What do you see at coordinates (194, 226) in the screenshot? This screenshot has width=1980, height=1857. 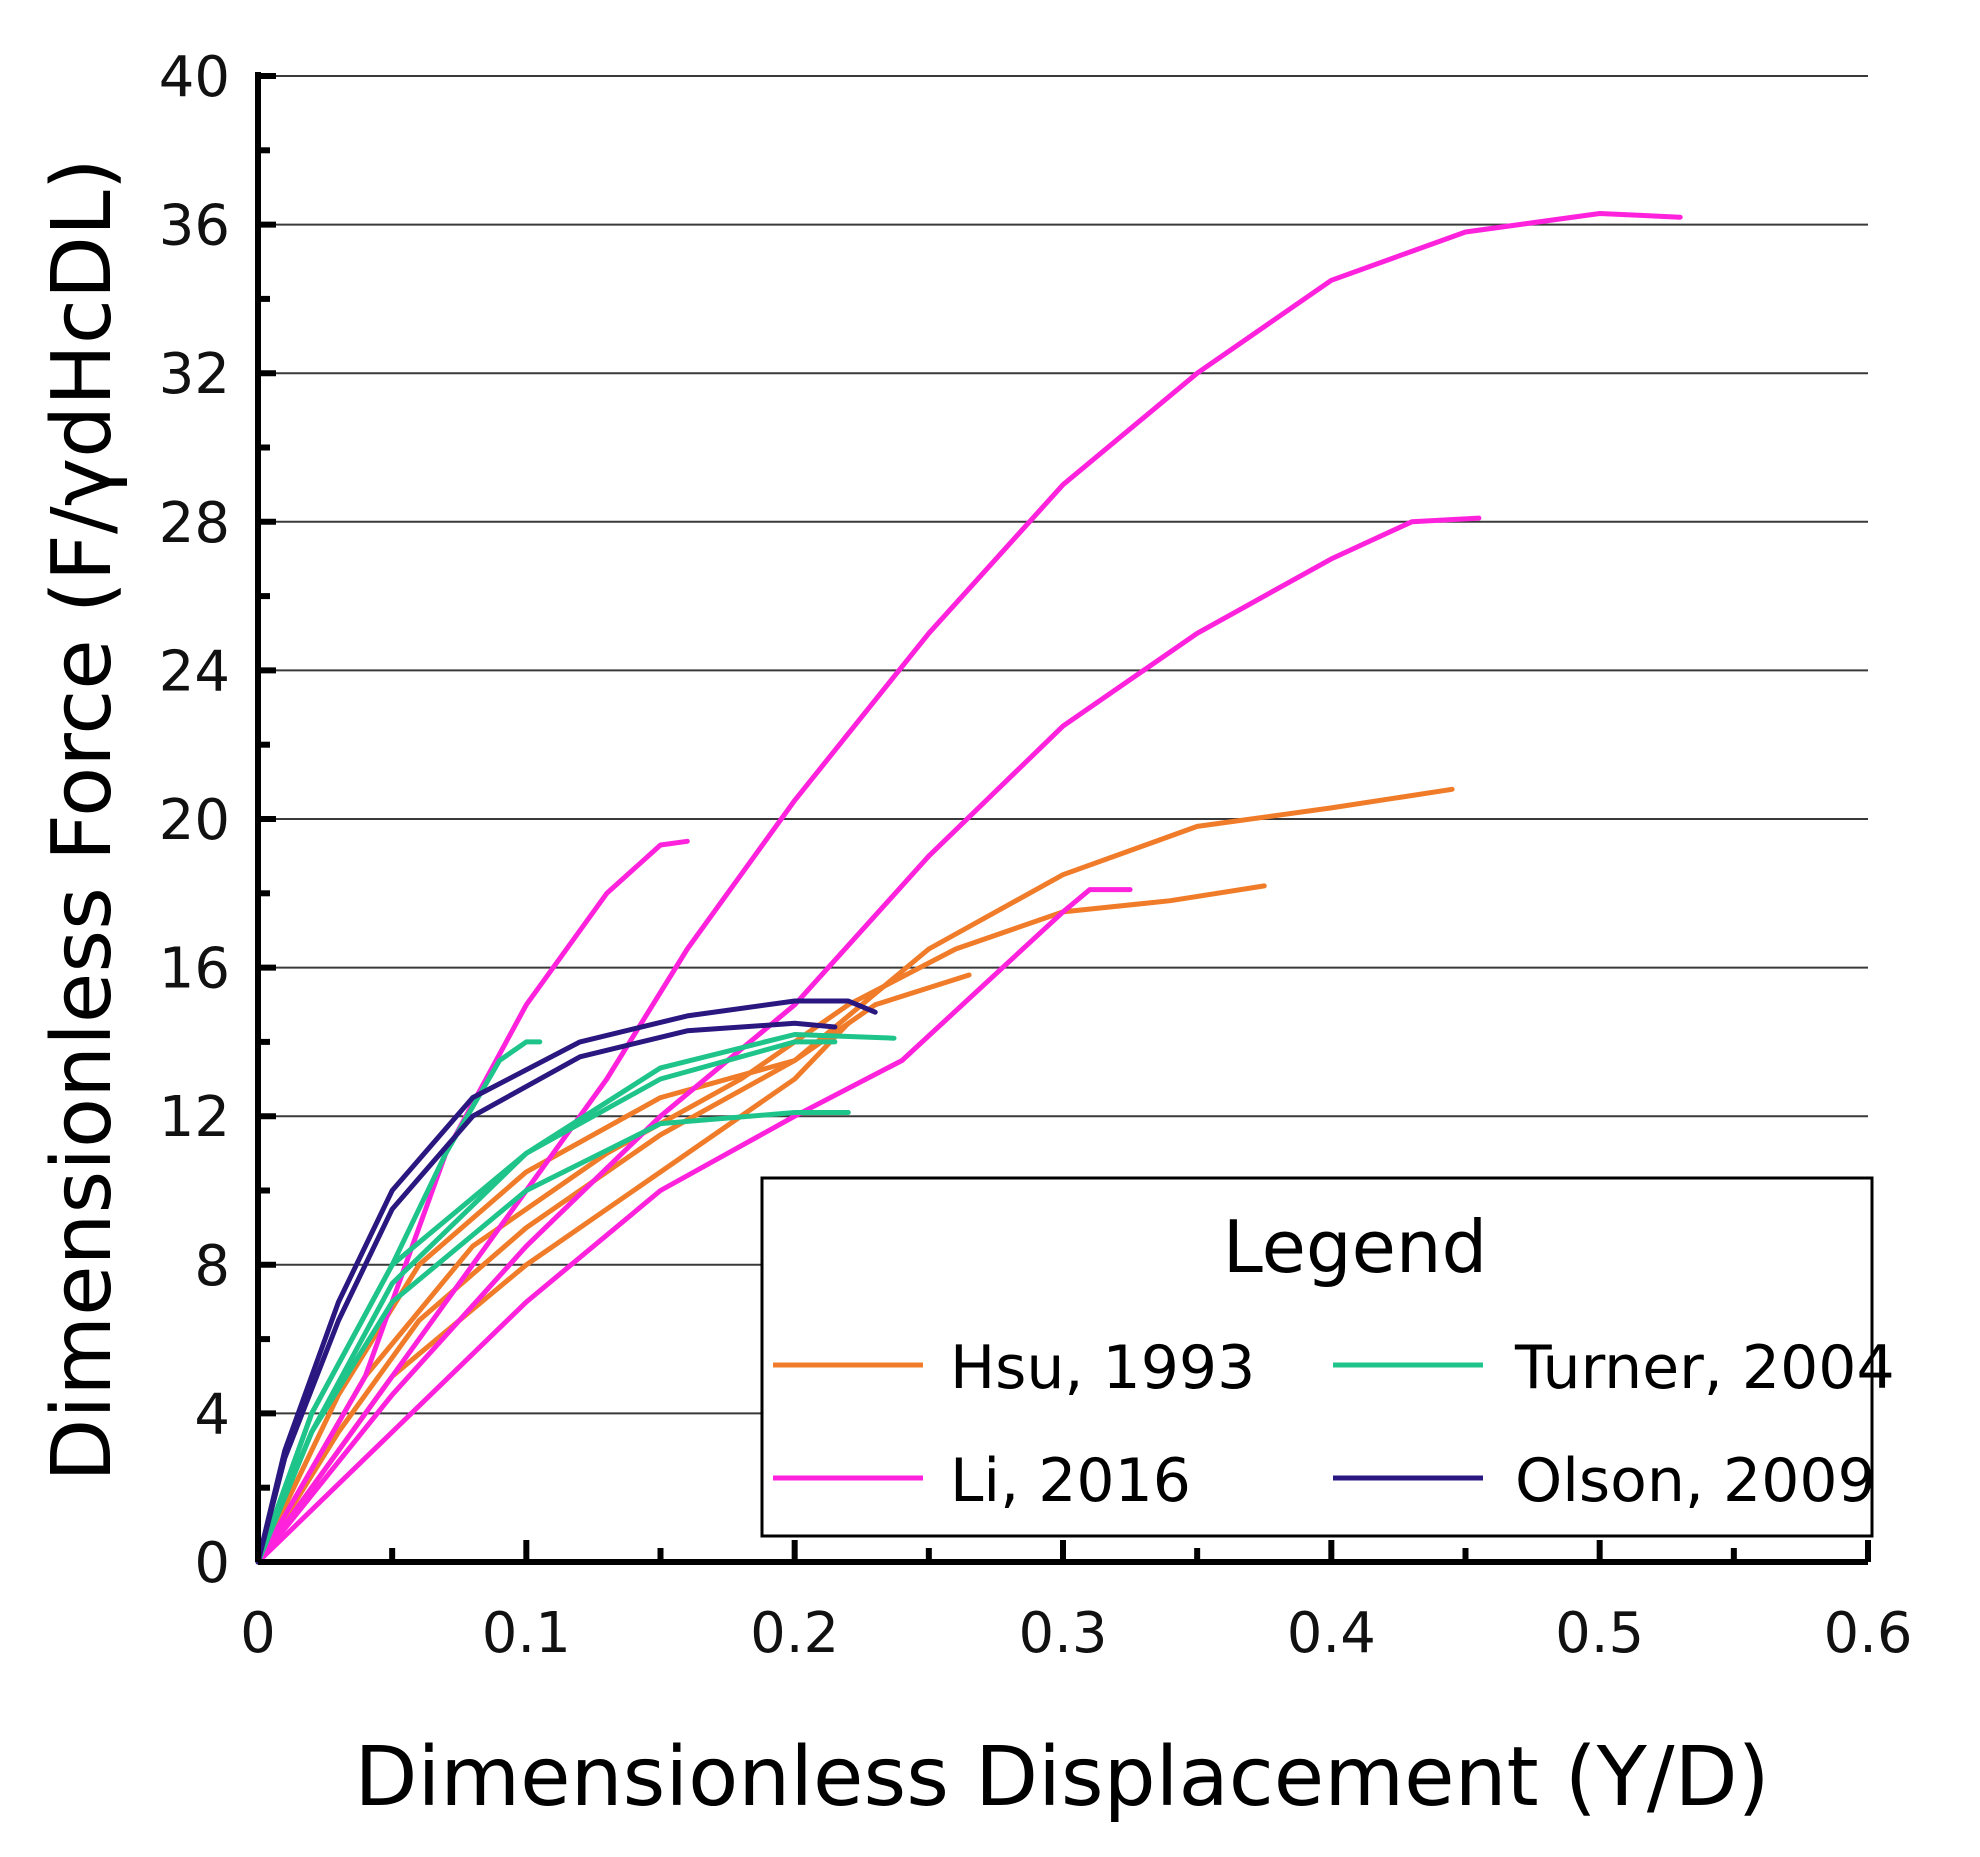 I see `y-tick-label-36: 36` at bounding box center [194, 226].